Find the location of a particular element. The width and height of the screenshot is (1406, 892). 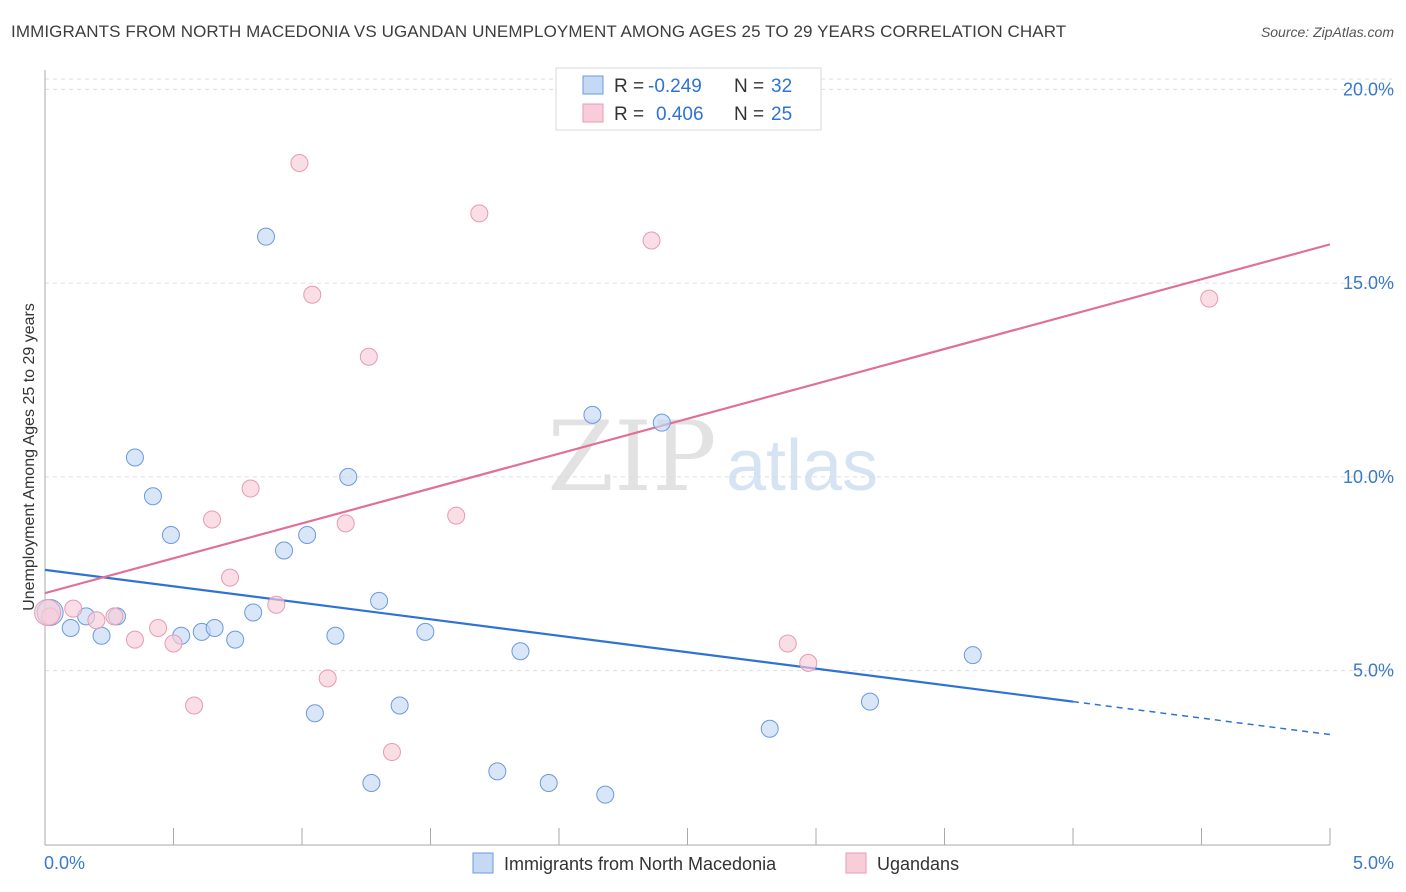

legend-r-value-2: 0.406 is located at coordinates (680, 114).